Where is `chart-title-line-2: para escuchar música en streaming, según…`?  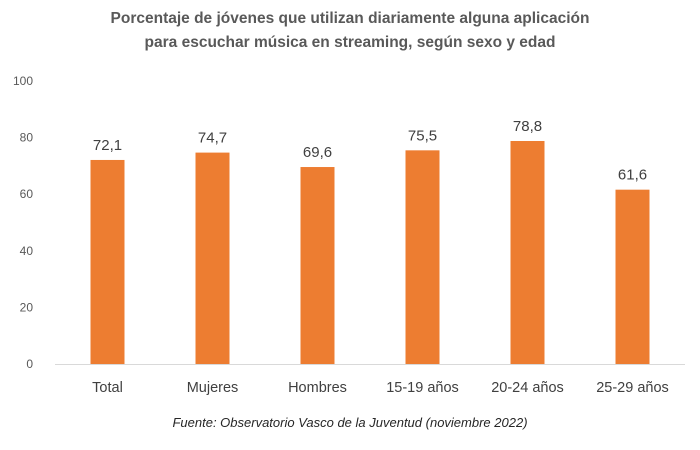
chart-title-line-2: para escuchar música en streaming, según… is located at coordinates (350, 42).